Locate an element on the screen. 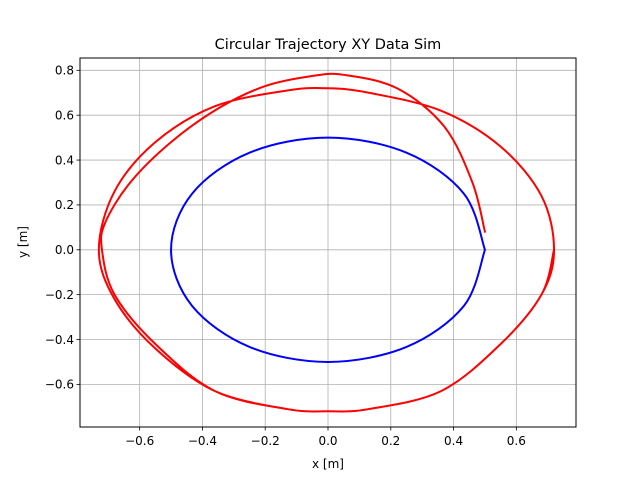  y-tick-label: 0.6 is located at coordinates (64, 116).